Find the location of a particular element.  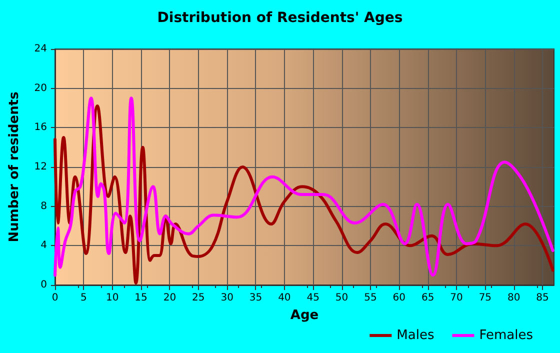

x-tick-label: 45 is located at coordinates (313, 298).